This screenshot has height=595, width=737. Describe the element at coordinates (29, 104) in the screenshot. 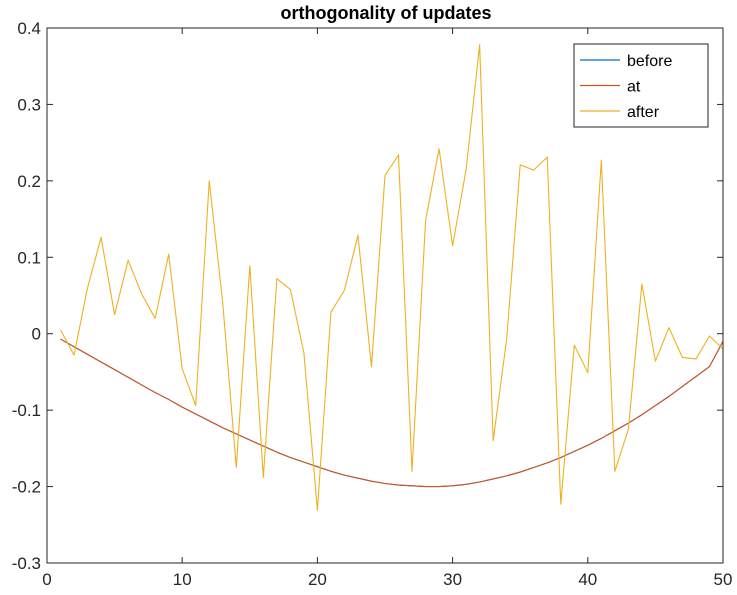

I see `y-tick-label: 0.3` at that location.